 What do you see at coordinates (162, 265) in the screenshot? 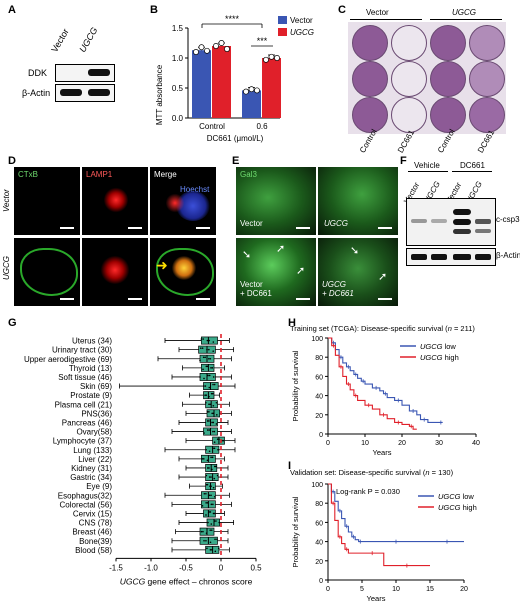
I see `d-arrow-icon: ➜` at bounding box center [162, 265].